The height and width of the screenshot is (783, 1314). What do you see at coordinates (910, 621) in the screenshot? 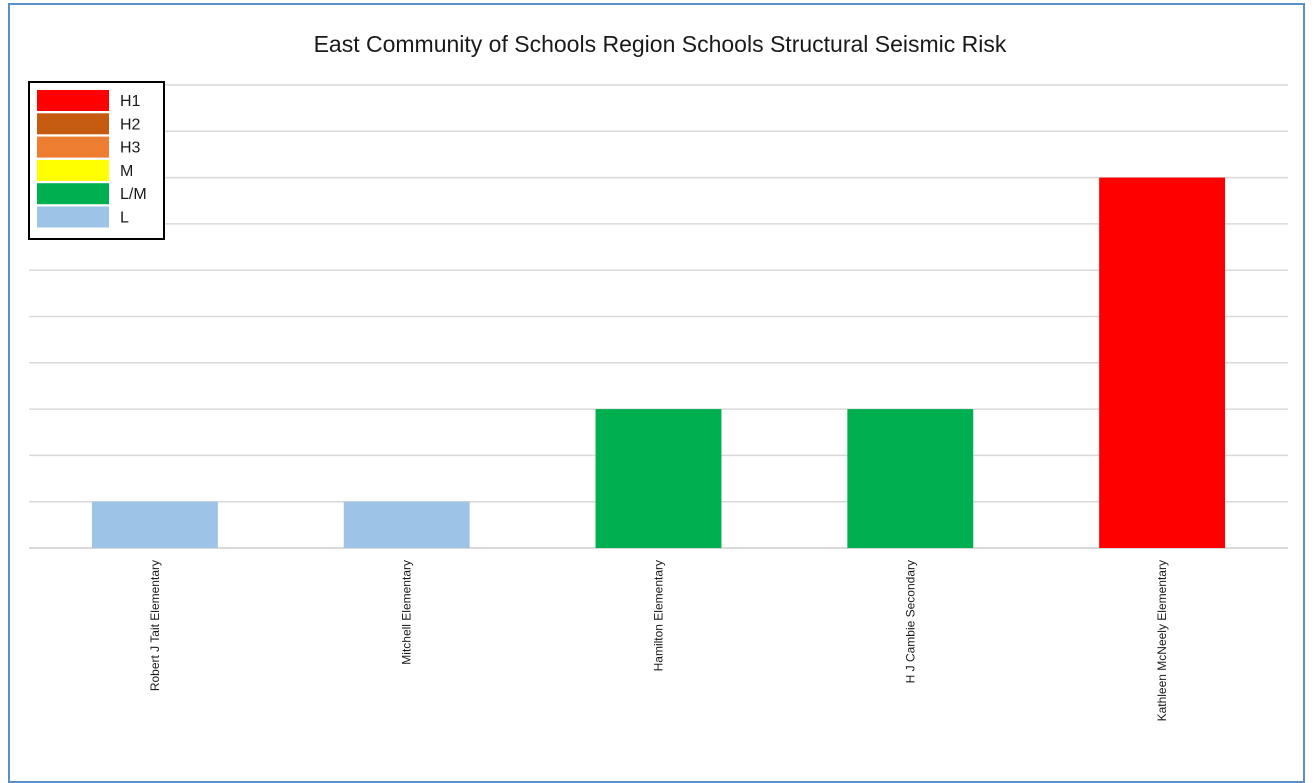
I see `category-label: H J Cambie Secondary` at bounding box center [910, 621].